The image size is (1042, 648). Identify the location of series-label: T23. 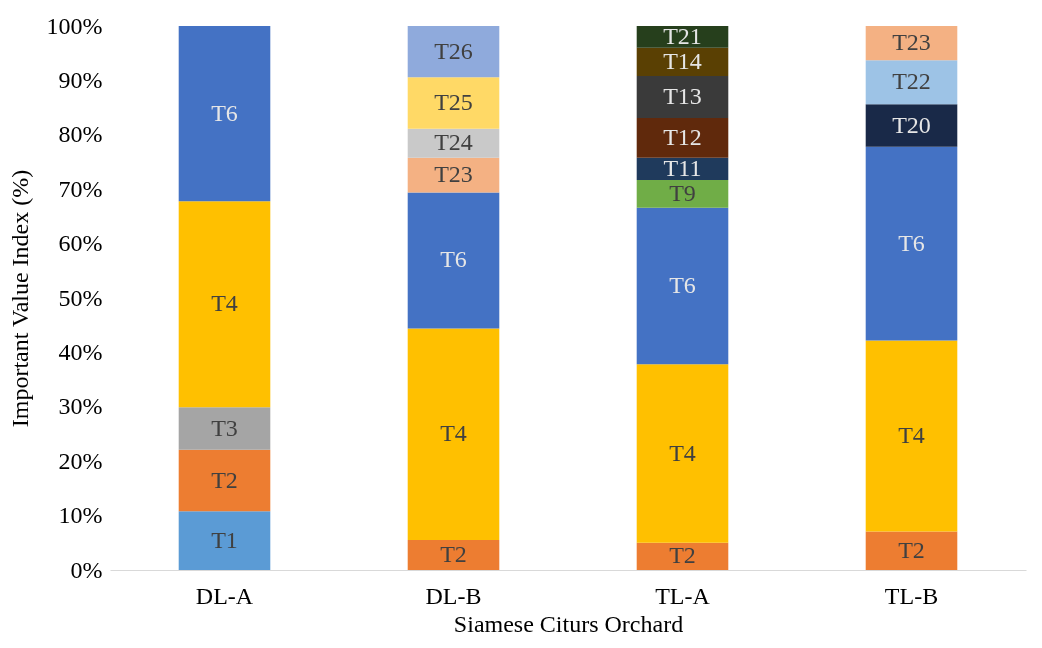
(911, 42).